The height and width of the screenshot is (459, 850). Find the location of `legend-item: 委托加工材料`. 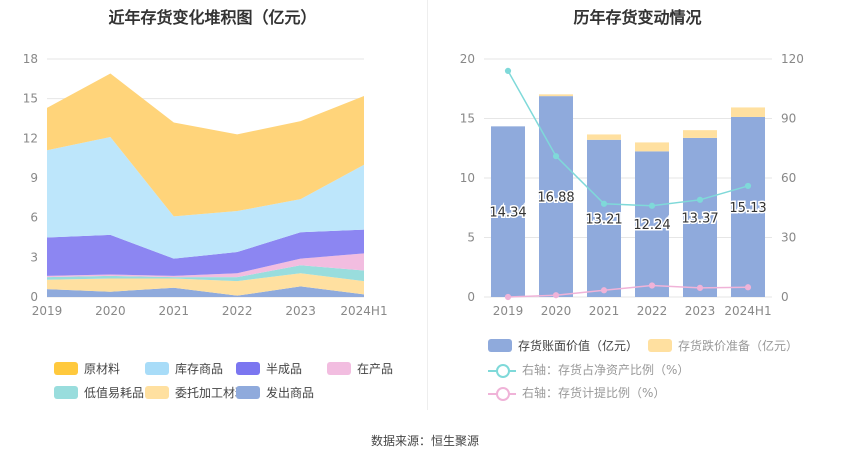

legend-item: 委托加工材料 is located at coordinates (196, 392).